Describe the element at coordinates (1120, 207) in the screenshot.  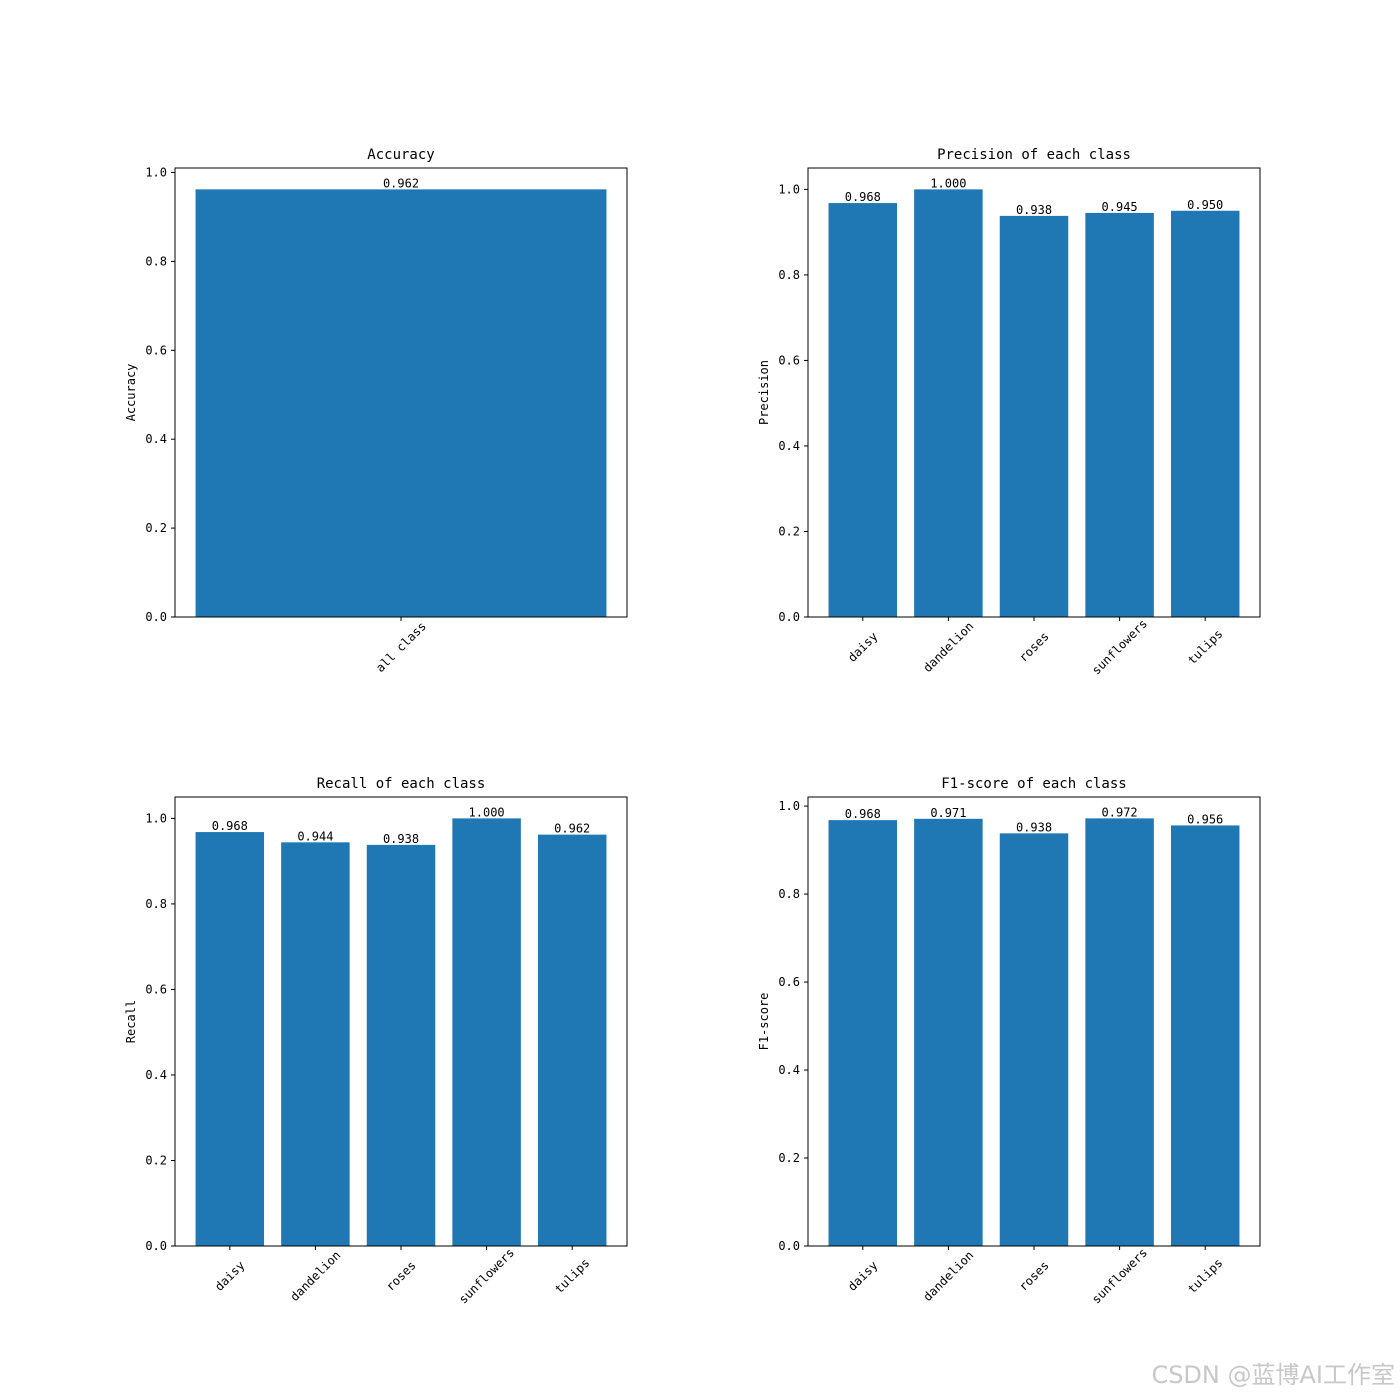
I see `value-label: 0.945` at that location.